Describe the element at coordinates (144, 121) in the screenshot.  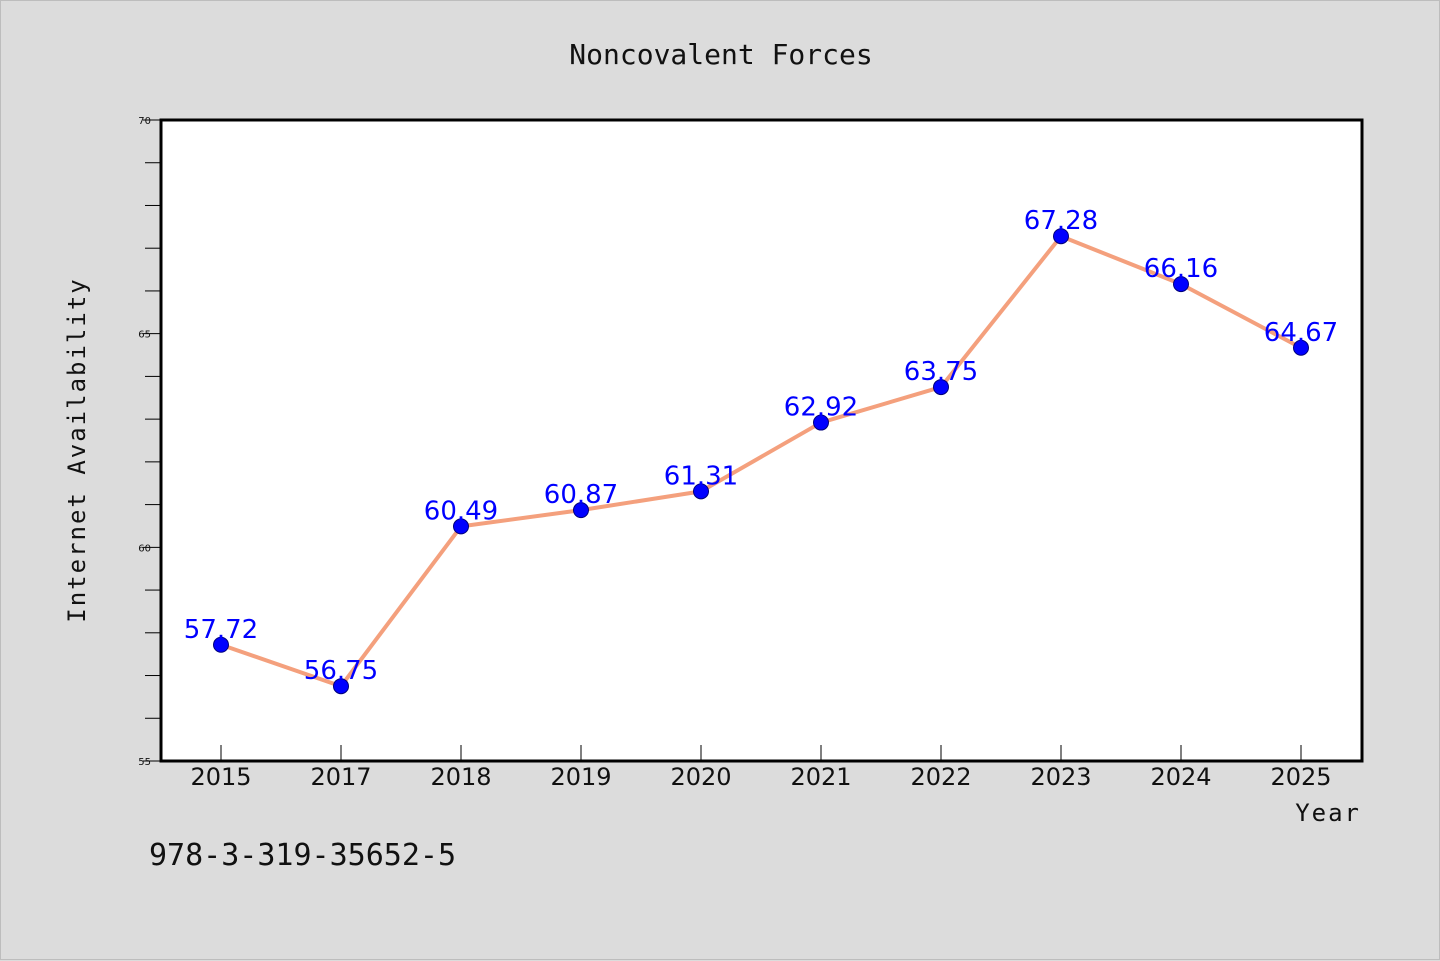
I see `y-tick-label: 70` at that location.